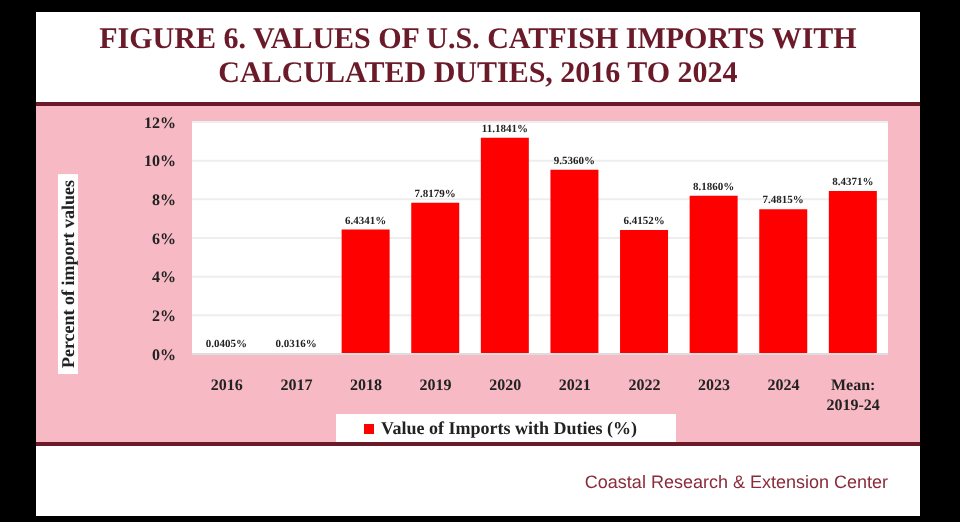  Describe the element at coordinates (508, 428) in the screenshot. I see `legend-label: Value of Imports with Duties (%)` at that location.